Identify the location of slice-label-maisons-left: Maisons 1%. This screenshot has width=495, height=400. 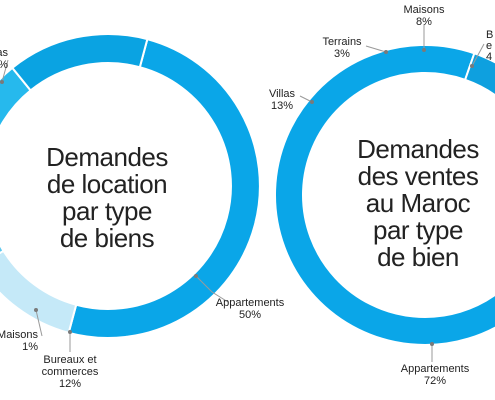
(19, 341).